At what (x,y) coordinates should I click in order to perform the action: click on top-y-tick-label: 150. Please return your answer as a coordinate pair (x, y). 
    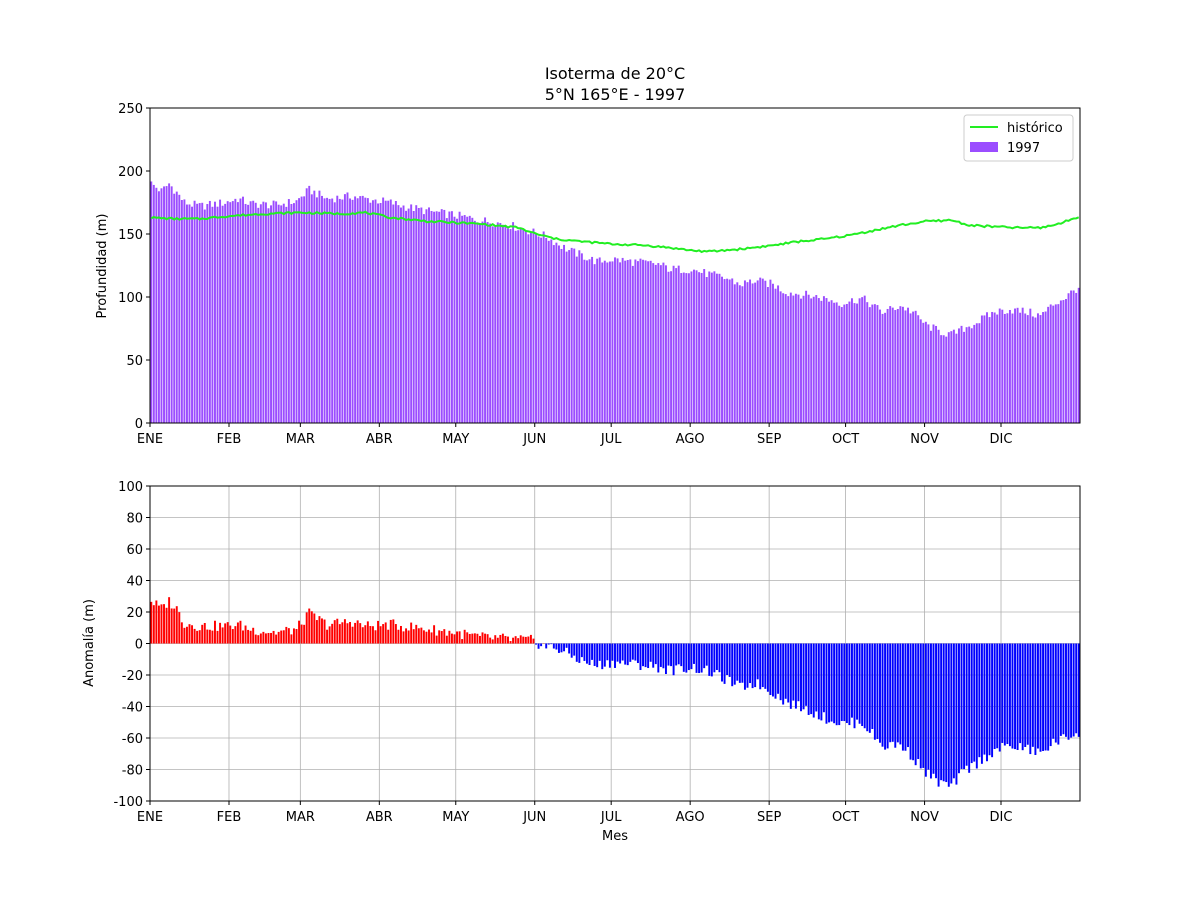
    Looking at the image, I should click on (130, 235).